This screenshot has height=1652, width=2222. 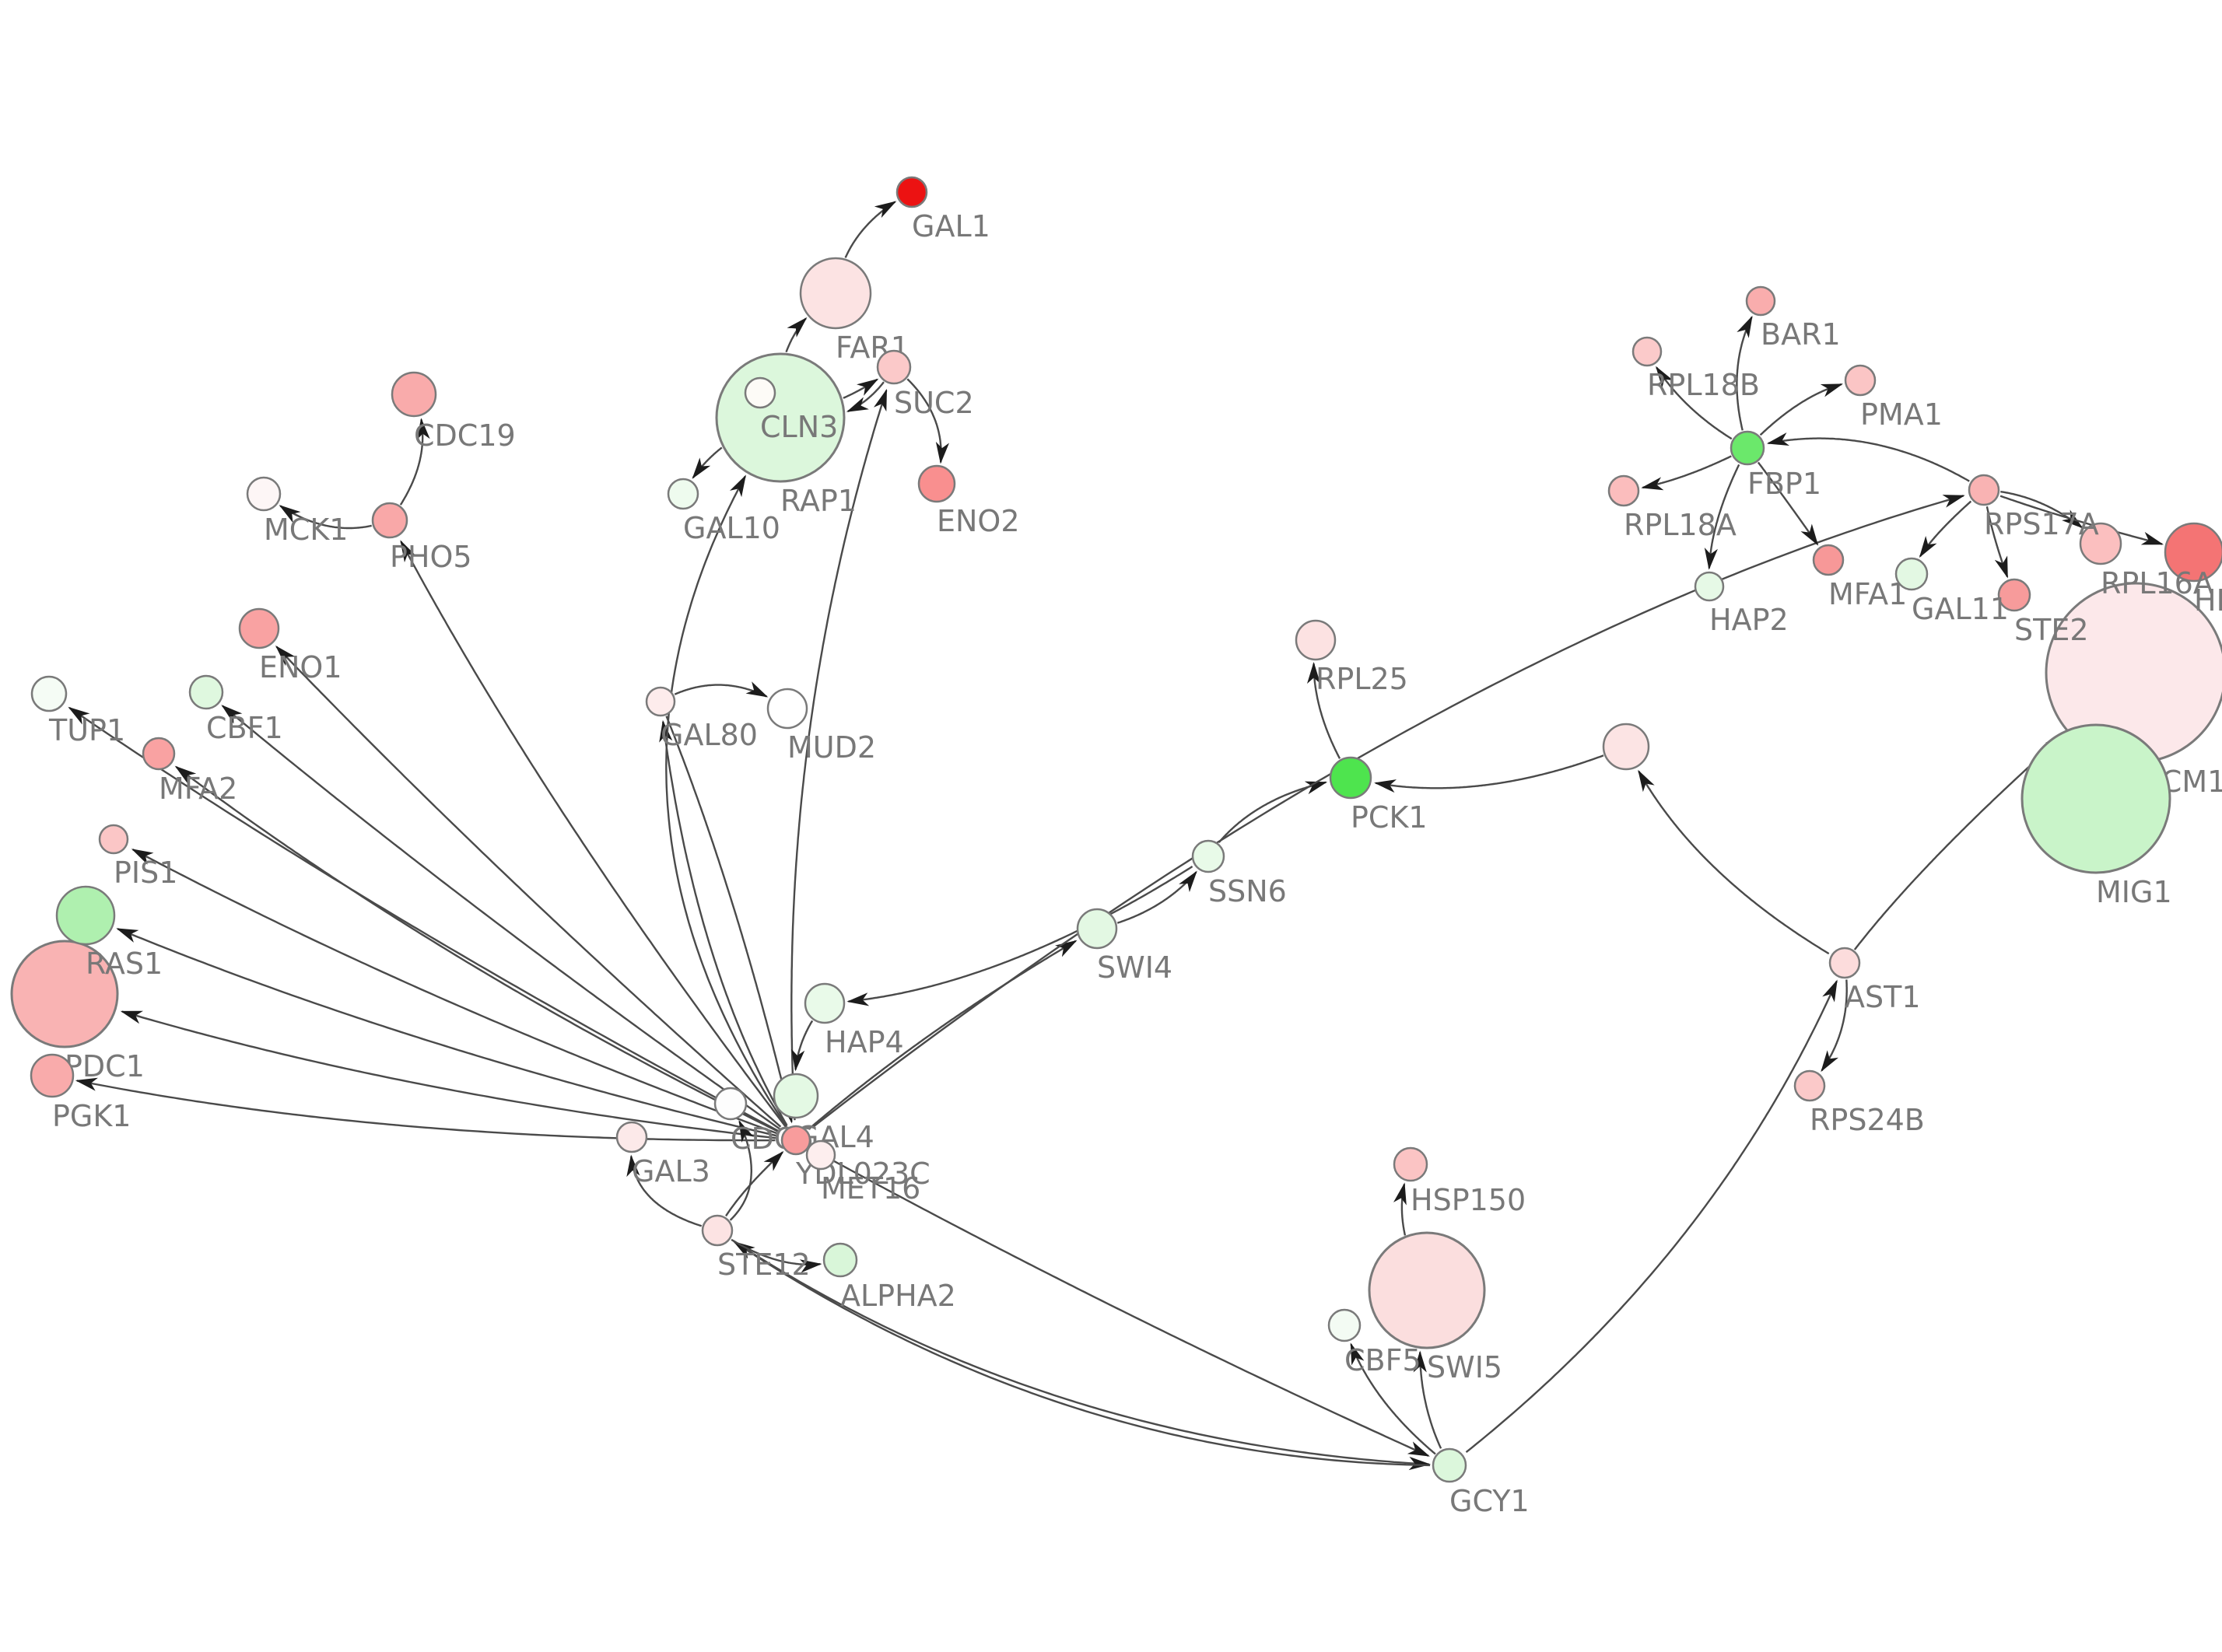 I want to click on edge-gcy1-ste12, so click(x=1082, y=1354).